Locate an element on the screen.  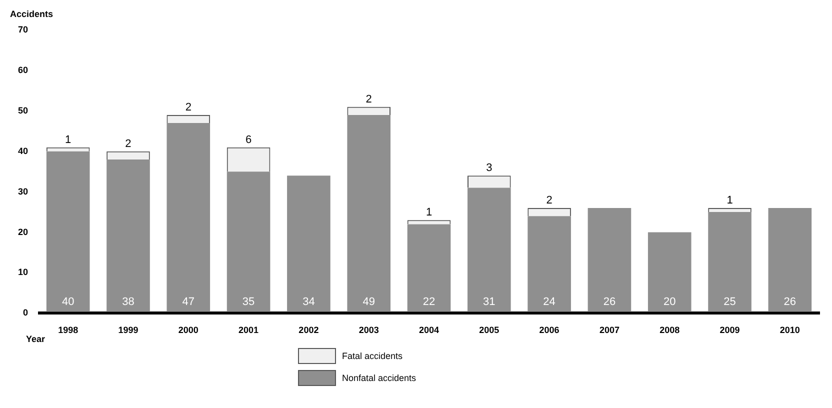
x-tick-label: 2010 is located at coordinates (790, 330).